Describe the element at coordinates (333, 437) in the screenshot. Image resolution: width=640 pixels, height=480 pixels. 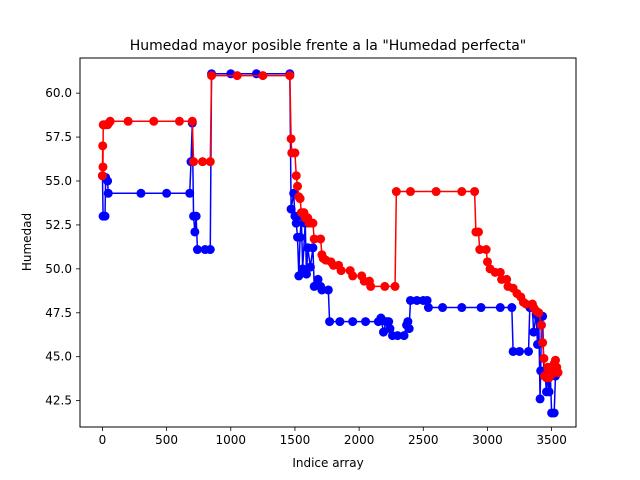
I see `x-axis: 0 500 1000 1500 2000 2500 3000 3500` at that location.